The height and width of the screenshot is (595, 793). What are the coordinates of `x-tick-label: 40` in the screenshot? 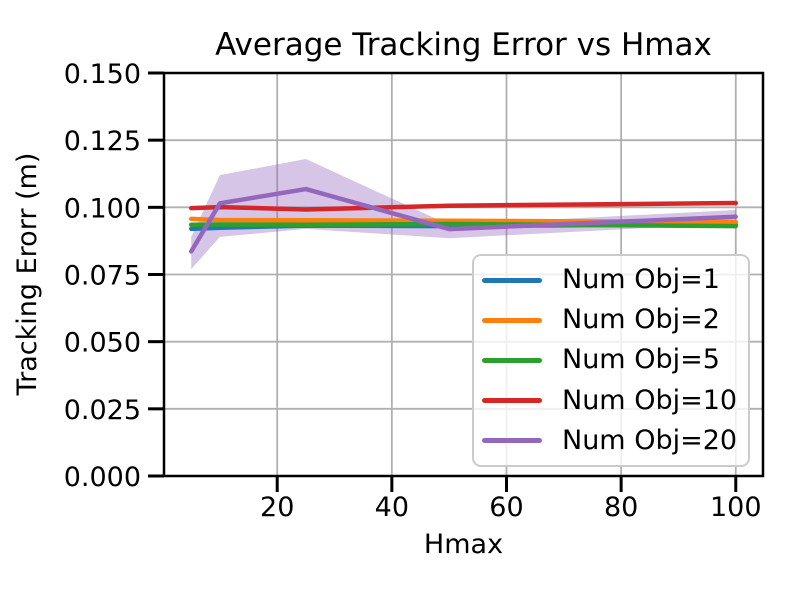 It's located at (392, 507).